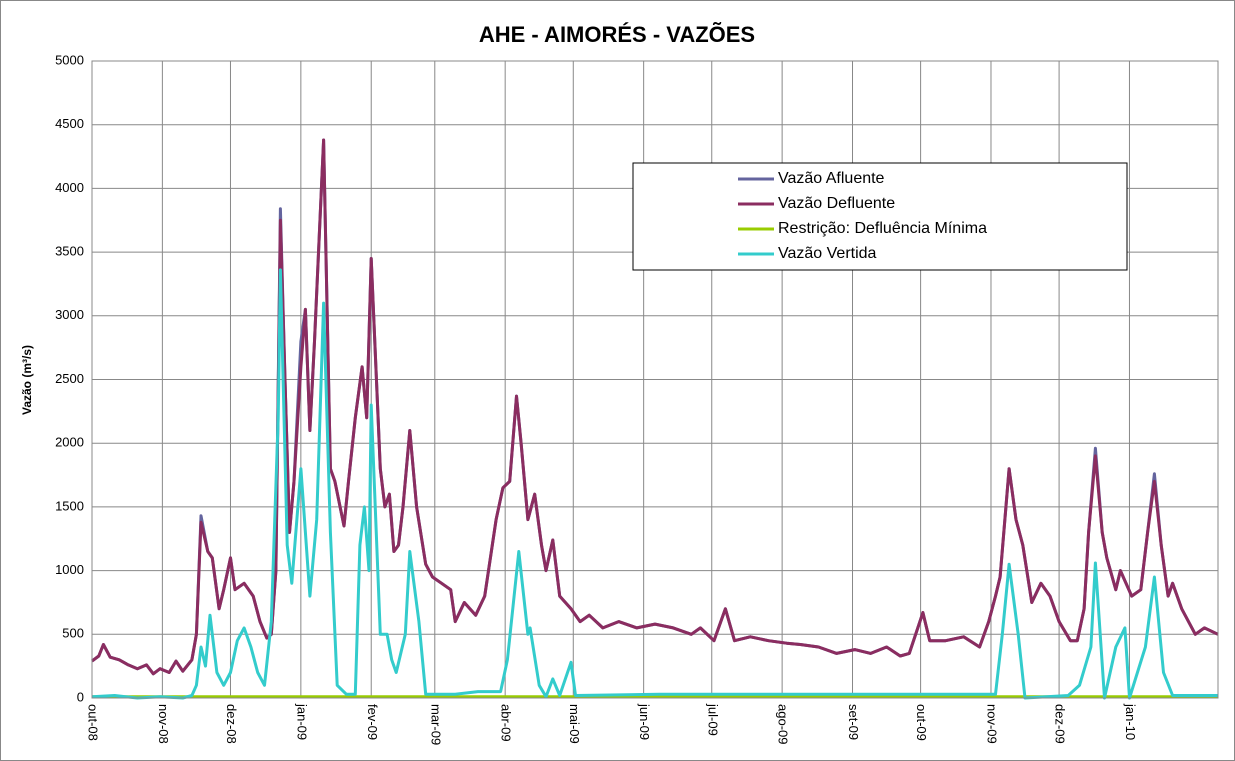 The height and width of the screenshot is (761, 1235). Describe the element at coordinates (69, 59) in the screenshot. I see `y-tick-label: 5000` at that location.